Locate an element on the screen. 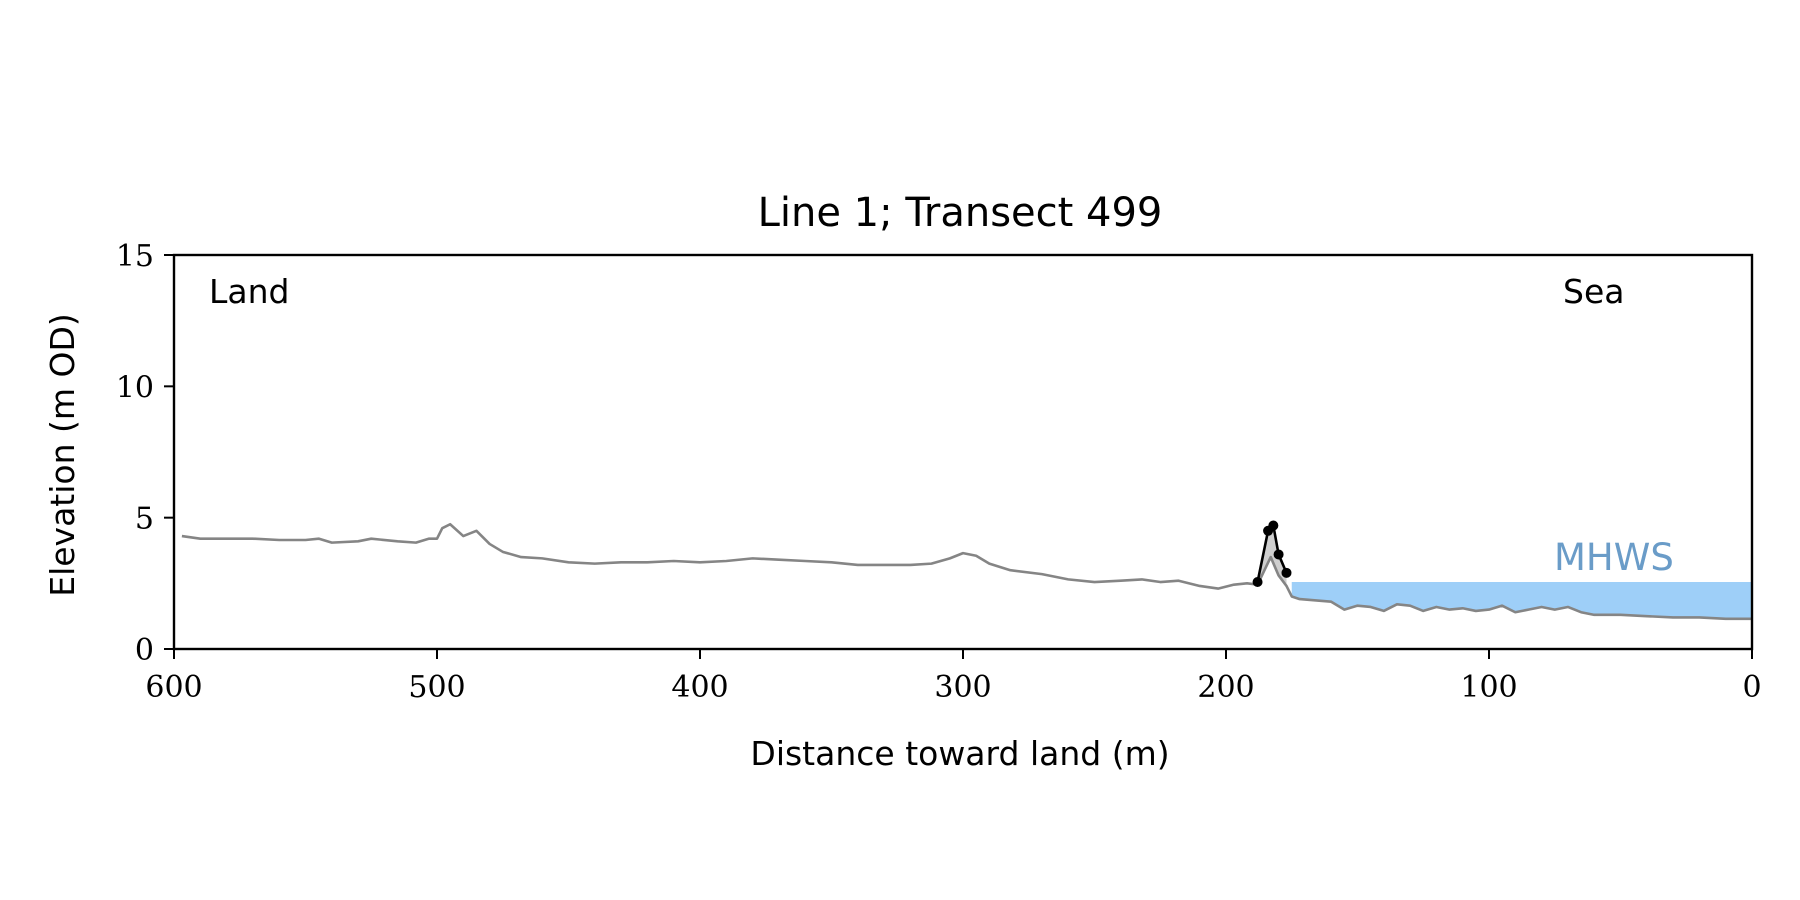 Image resolution: width=1800 pixels, height=900 pixels. y-tick-label: 5 is located at coordinates (144, 519).